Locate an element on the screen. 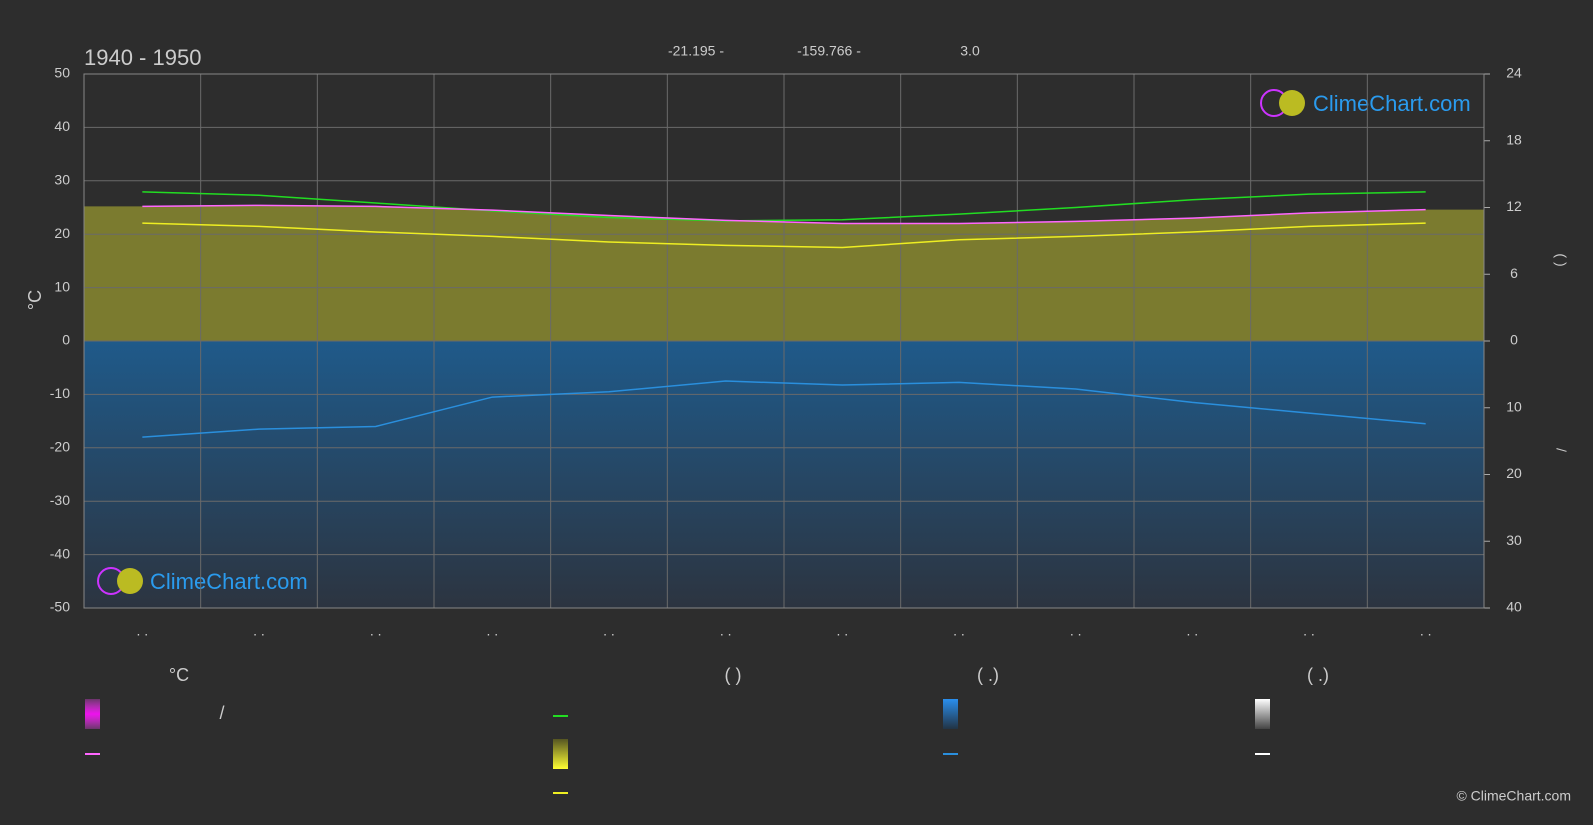 This screenshot has width=1593, height=825. header-longitude: -159.766 - is located at coordinates (829, 51).